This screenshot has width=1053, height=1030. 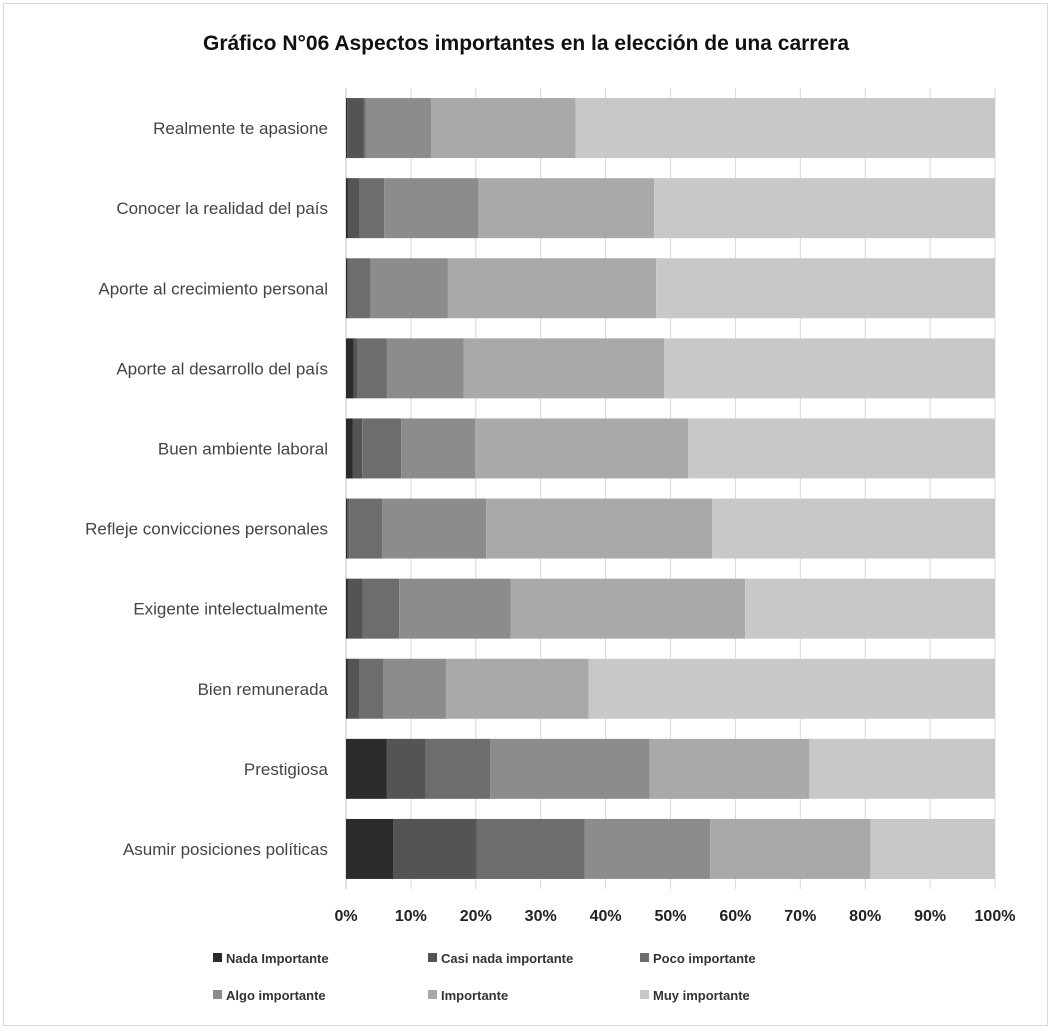 What do you see at coordinates (263, 689) in the screenshot?
I see `category-label: Bien remunerada` at bounding box center [263, 689].